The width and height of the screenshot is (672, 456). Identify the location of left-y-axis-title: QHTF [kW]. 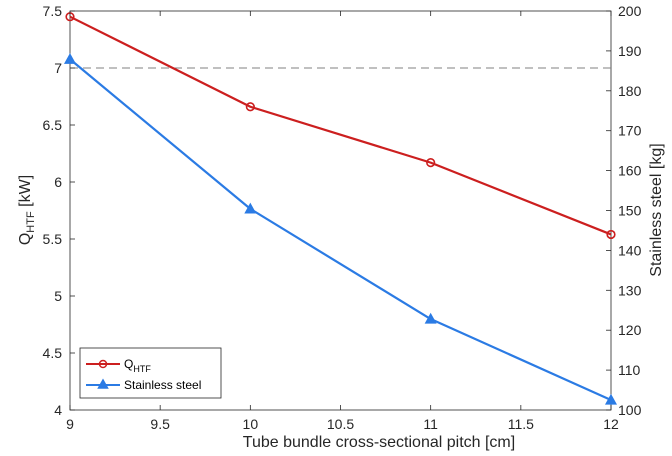
(27, 210).